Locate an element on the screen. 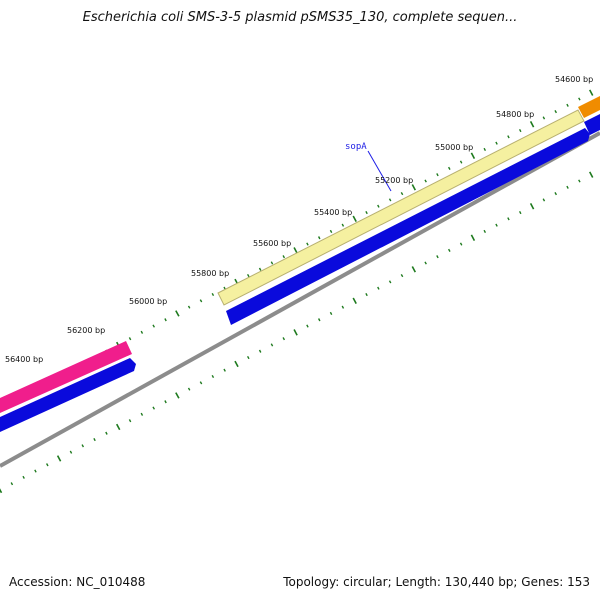 The image size is (600, 600). tick-label: 55000 bp is located at coordinates (454, 147).